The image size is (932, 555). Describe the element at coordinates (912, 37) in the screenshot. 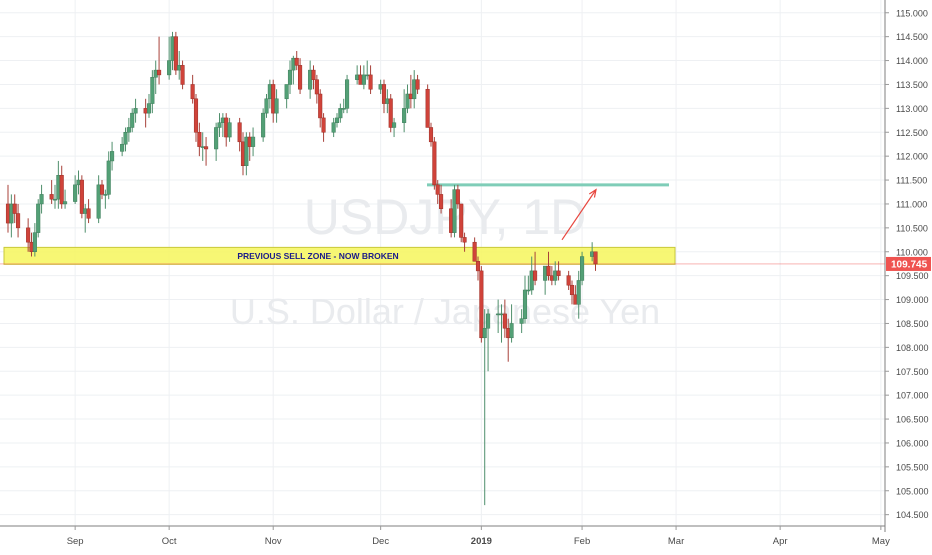

I see `price-tick-label: 114.500` at that location.